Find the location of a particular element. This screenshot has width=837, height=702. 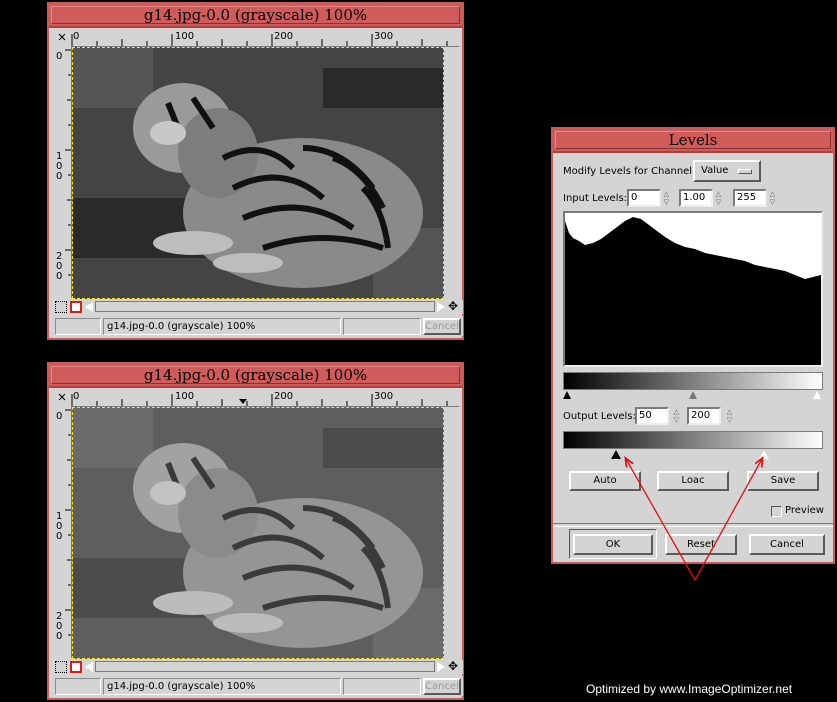

histogram-frame is located at coordinates (693, 289).